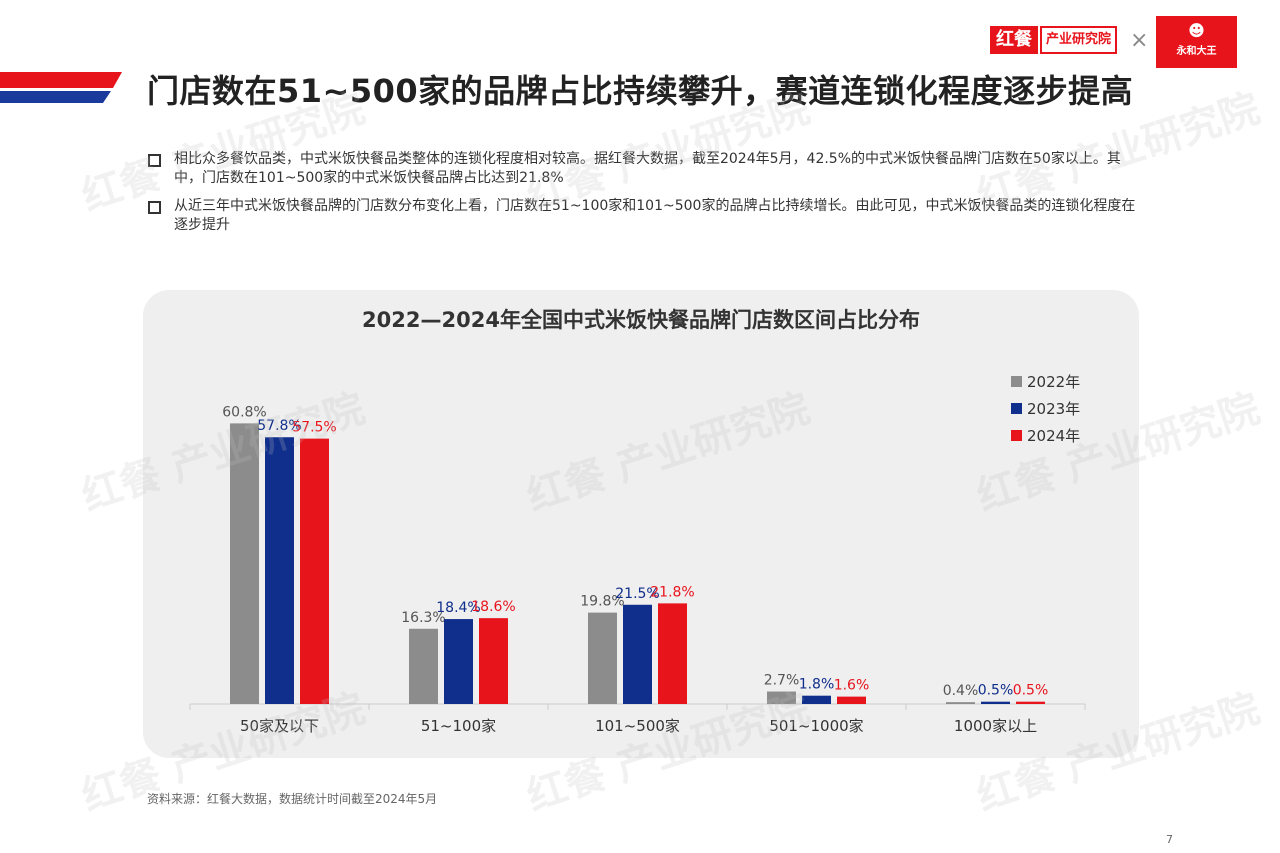 This screenshot has height=853, width=1280. Describe the element at coordinates (244, 412) in the screenshot. I see `data-label: 60.8%` at that location.